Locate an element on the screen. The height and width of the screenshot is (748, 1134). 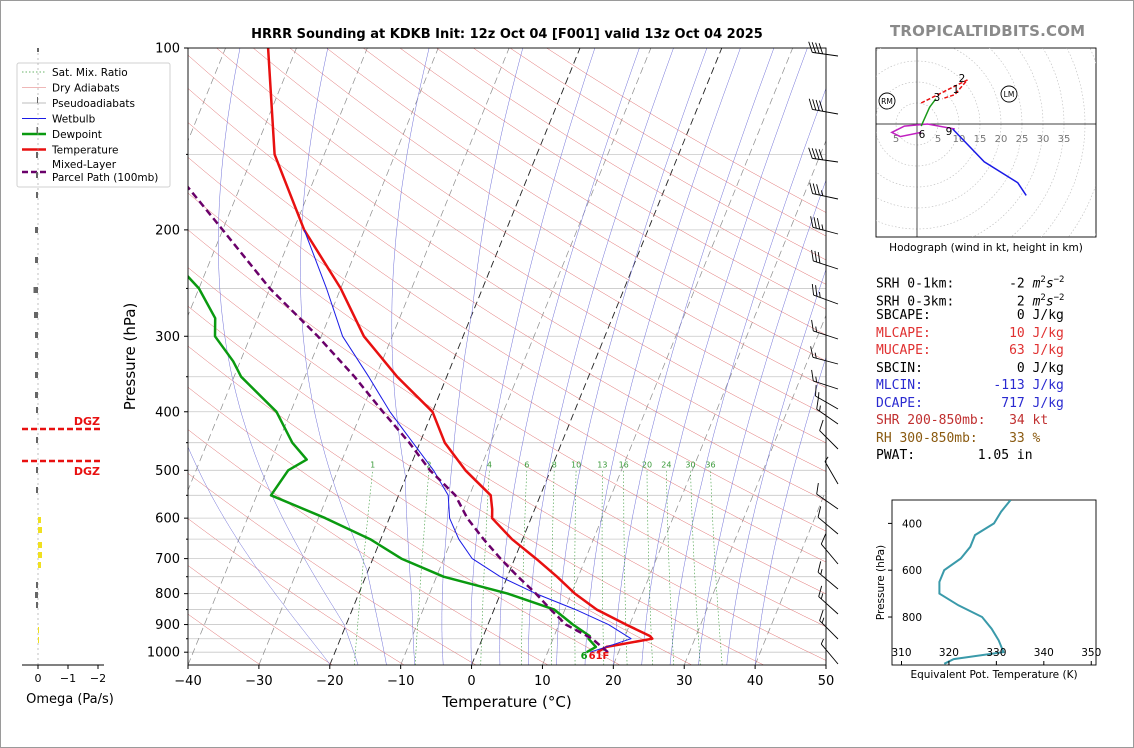
srh-03km-value: 2 is located at coordinates (1020, 301).